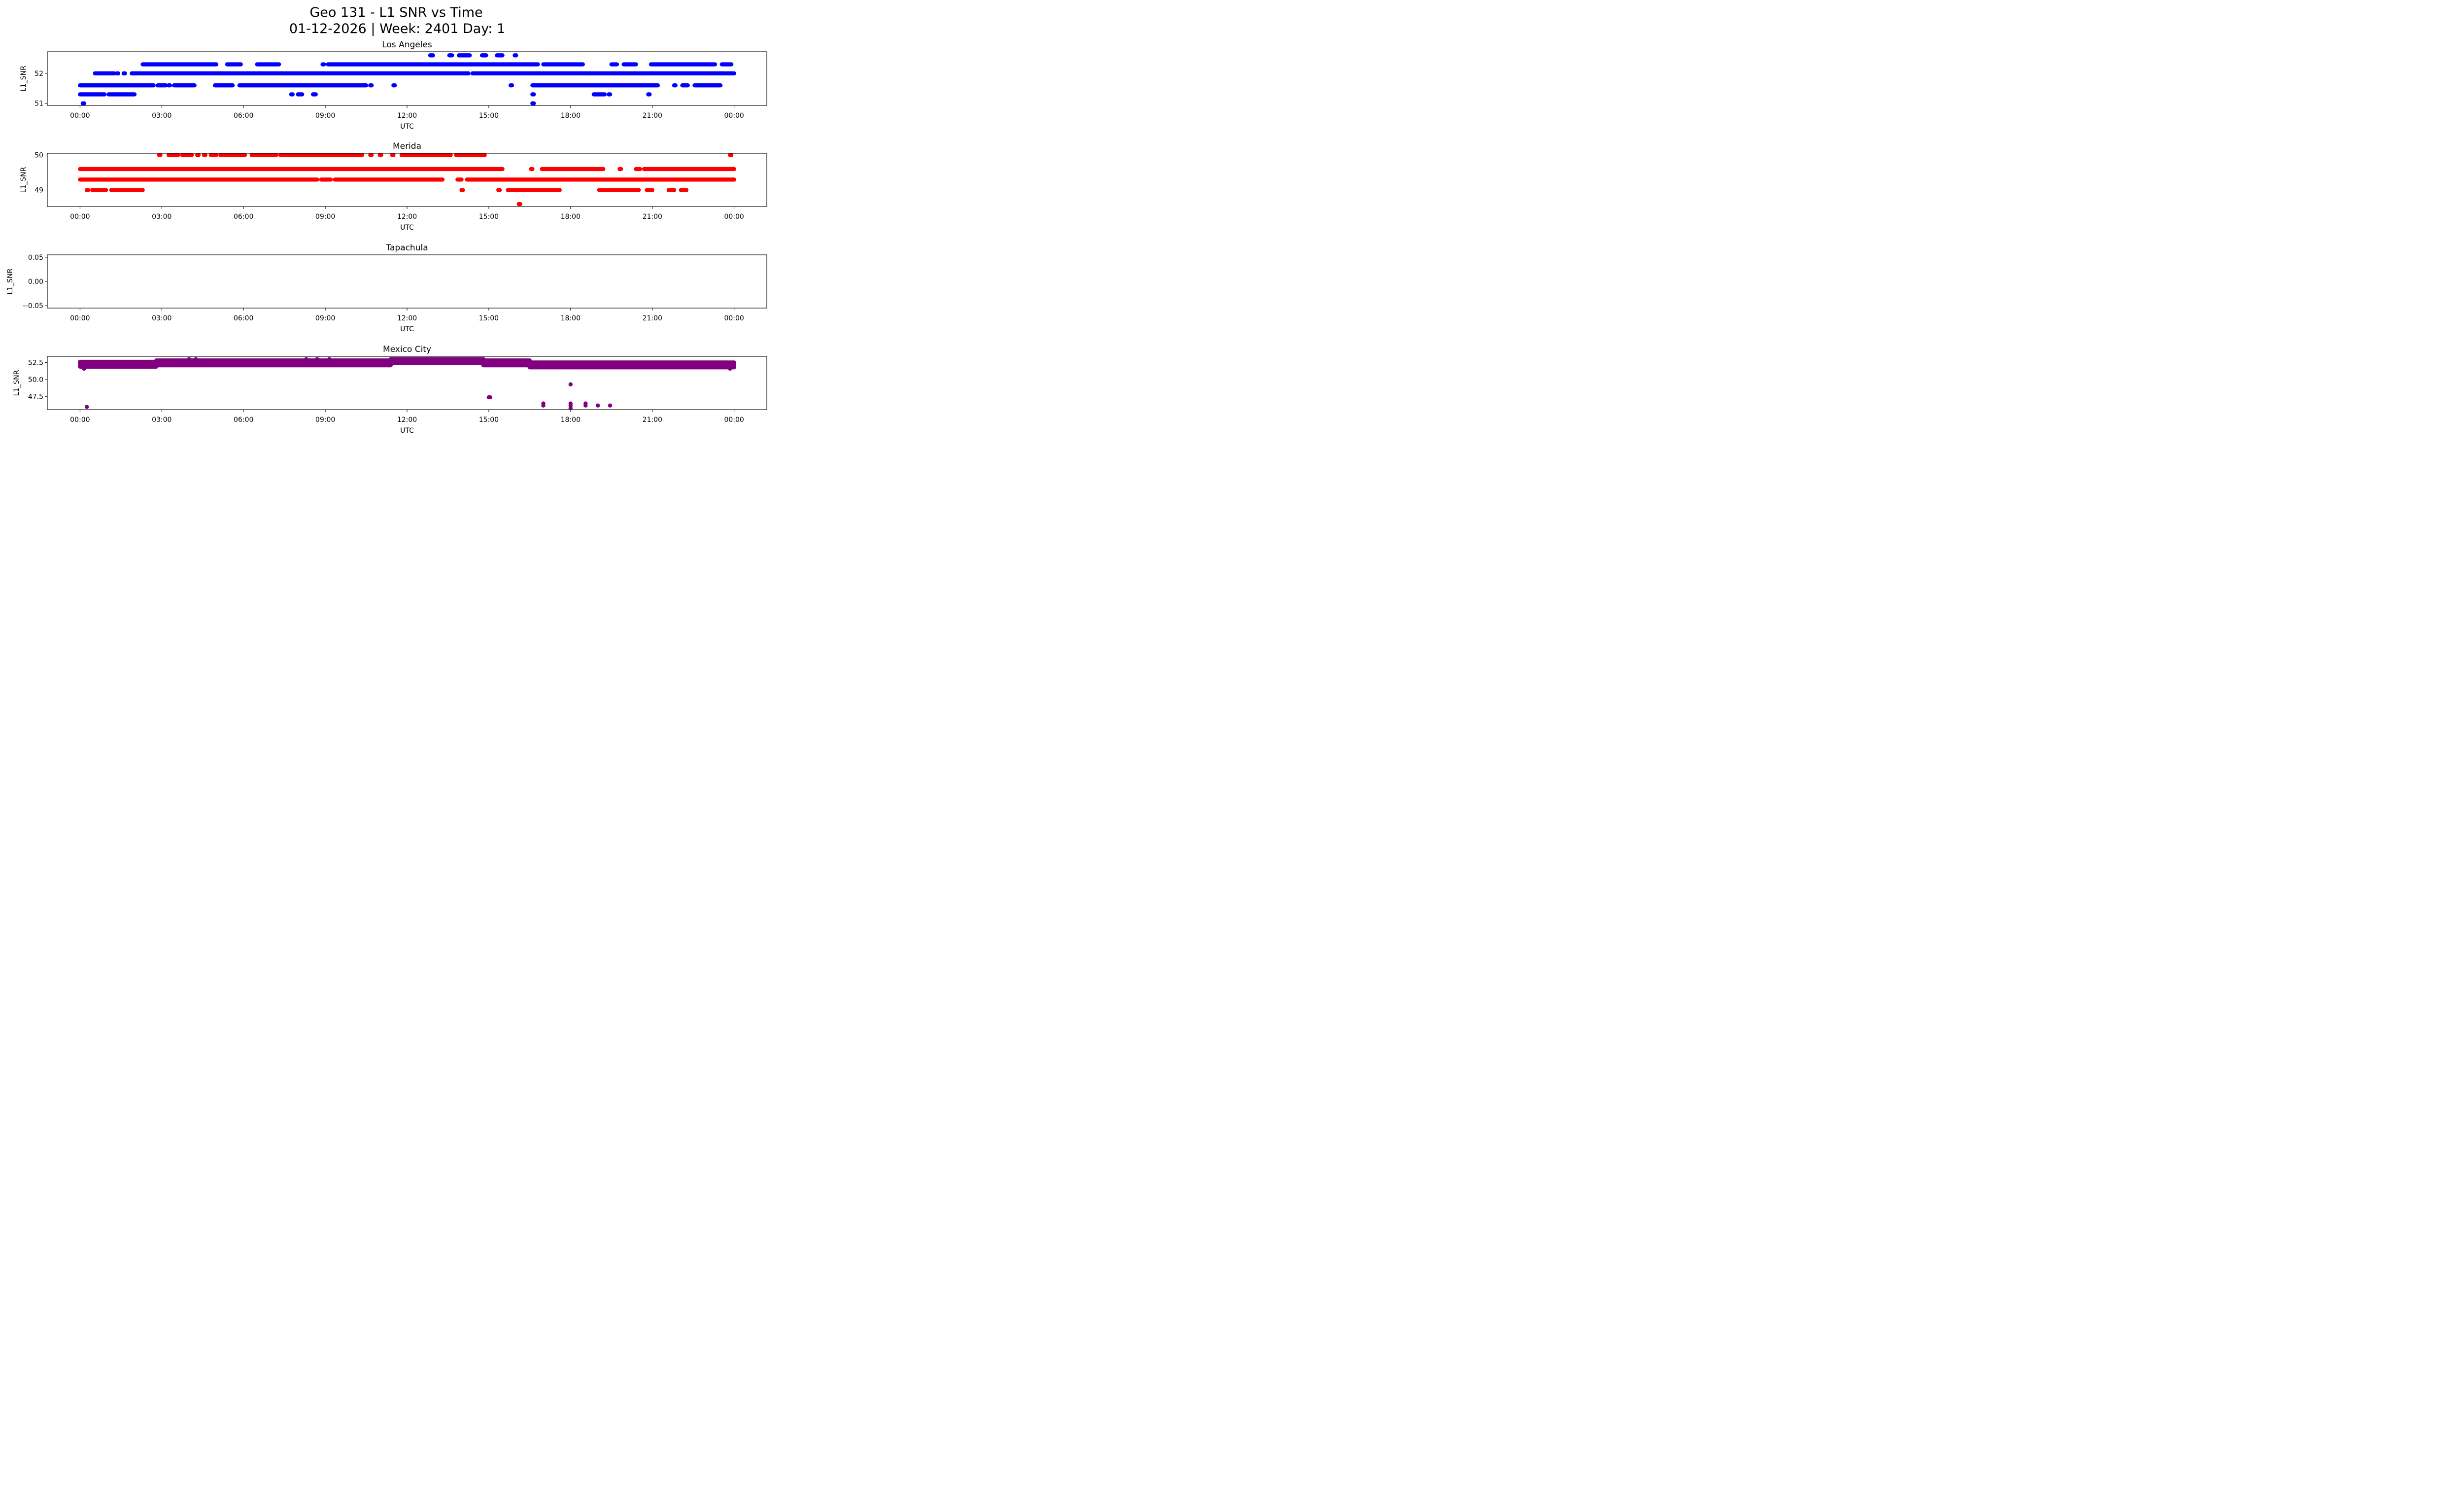 The height and width of the screenshot is (1495, 2464). What do you see at coordinates (38, 191) in the screenshot?
I see `y-tick-label: 49` at bounding box center [38, 191].